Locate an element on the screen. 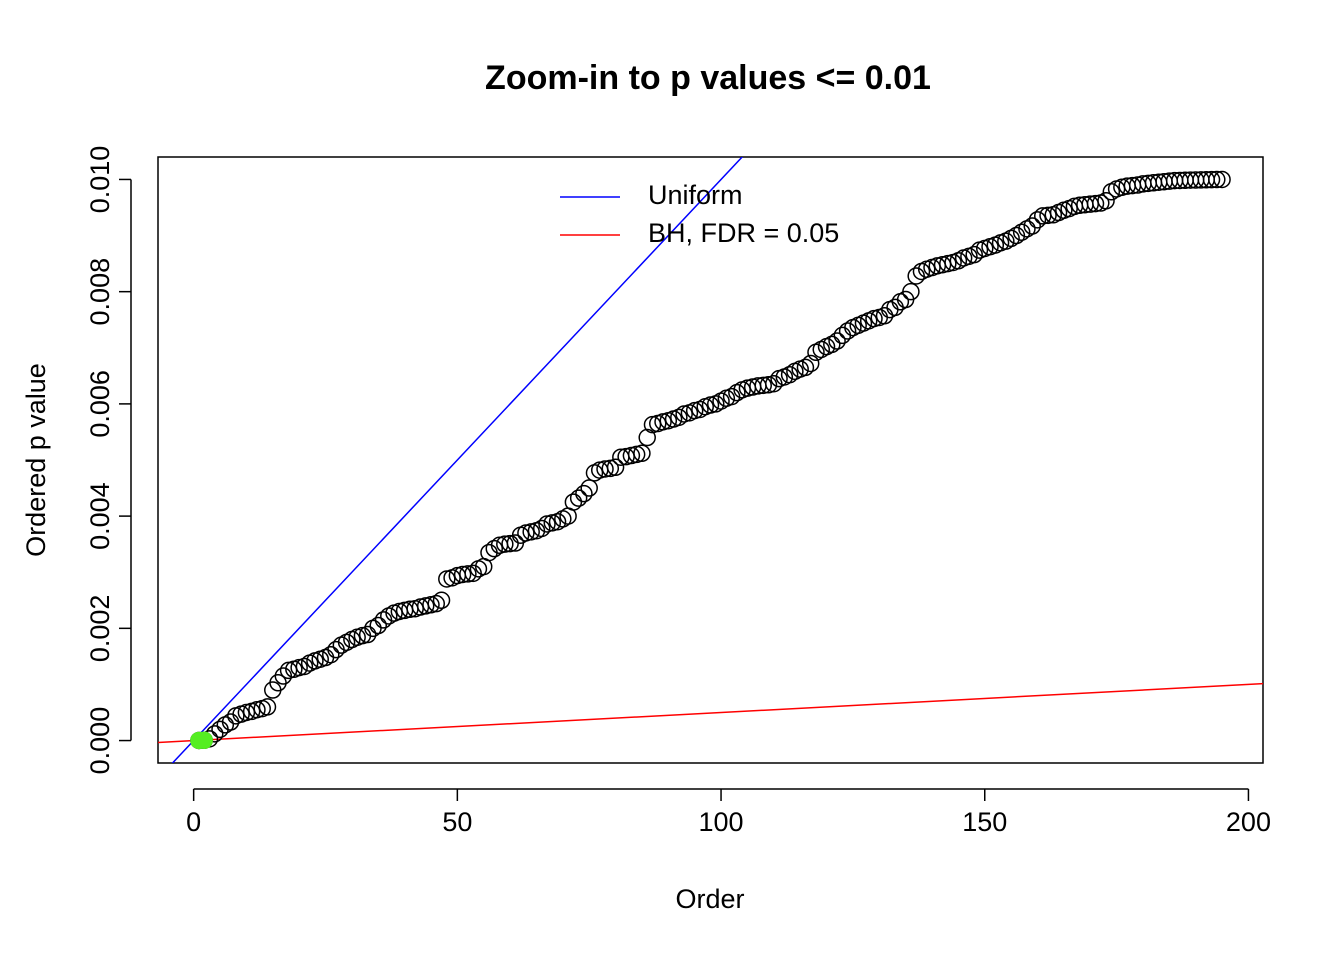 The image size is (1344, 960). x-axis-title: Order is located at coordinates (709, 899).